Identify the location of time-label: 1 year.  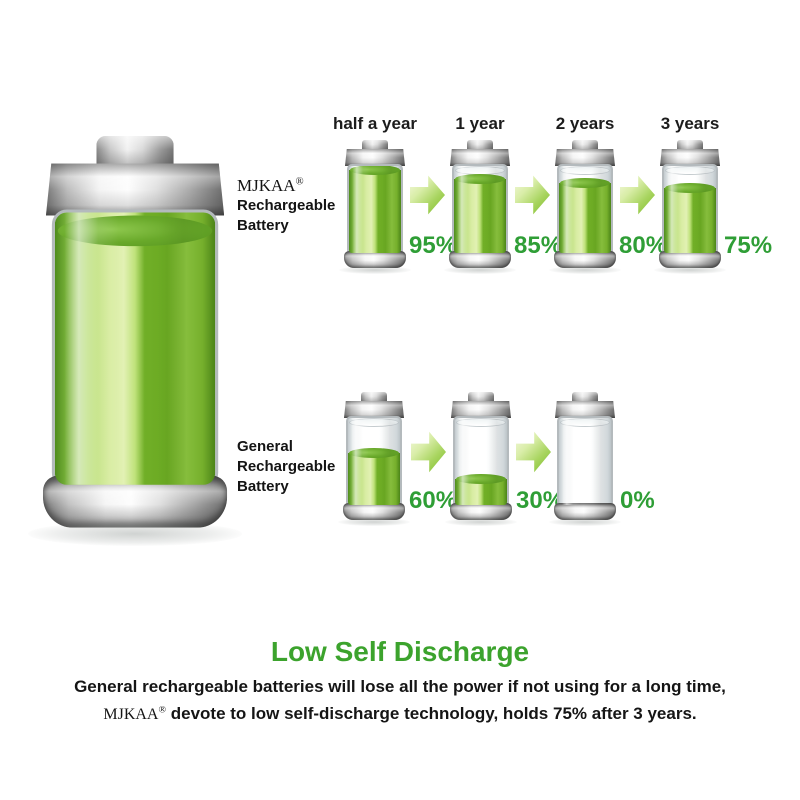
(480, 123).